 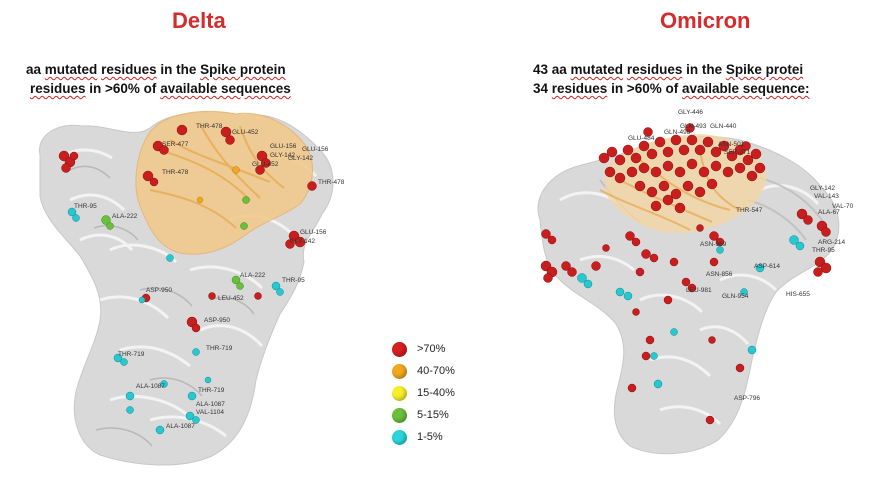 What do you see at coordinates (823, 250) in the screenshot?
I see `omicron-residue-label: THR-95` at bounding box center [823, 250].